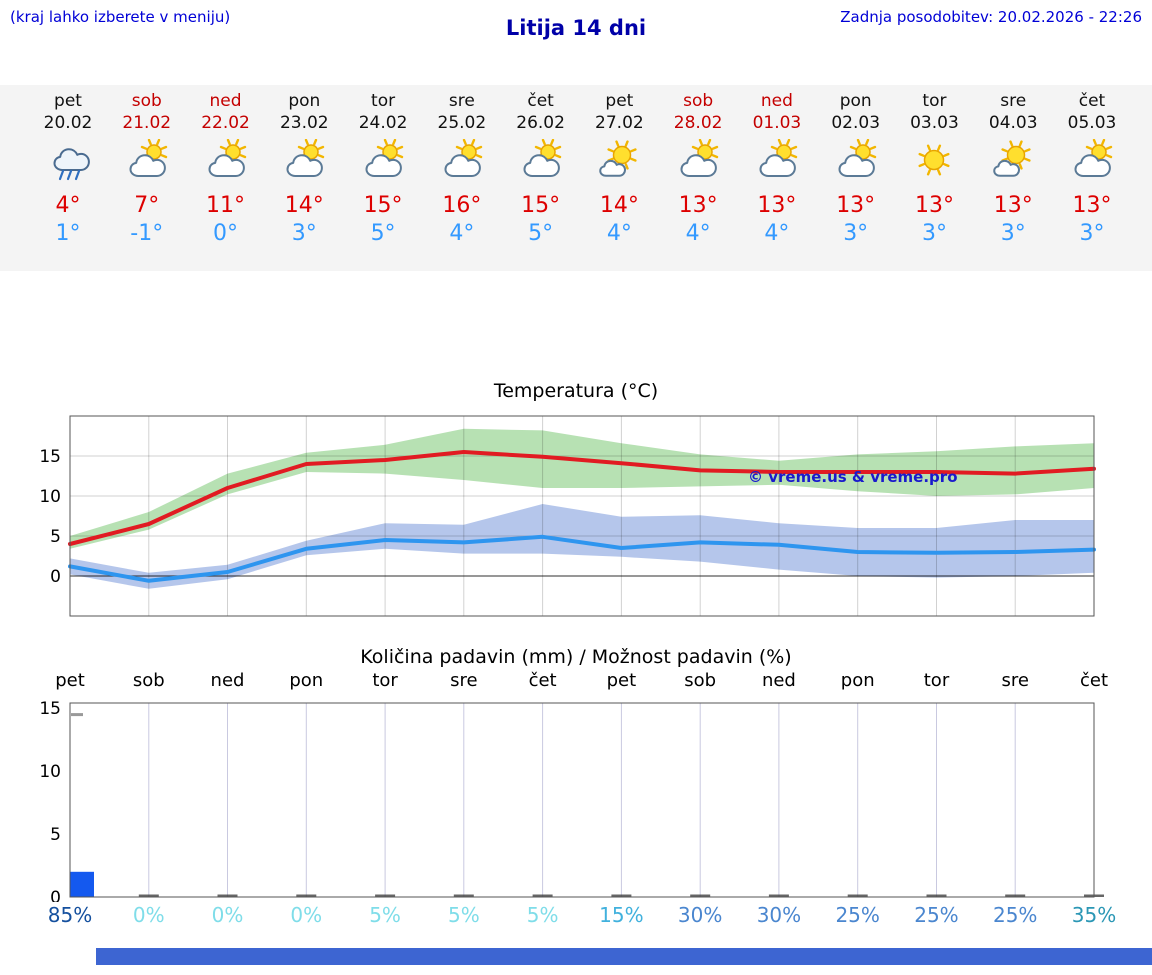 This screenshot has width=1152, height=975. I want to click on forecast-day: ned 22.02 11° 0°, so click(226, 168).